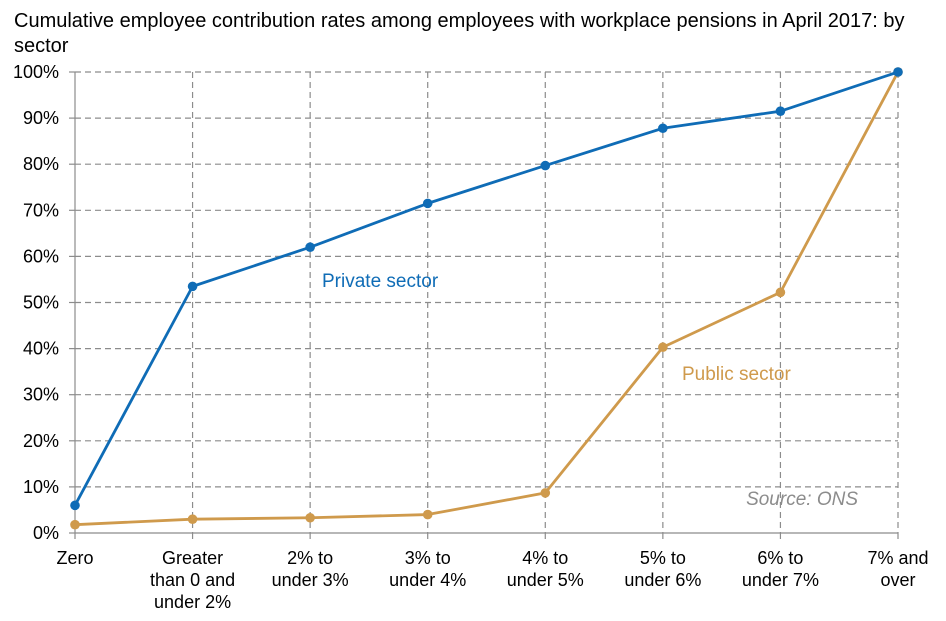 This screenshot has height=621, width=946. Describe the element at coordinates (380, 281) in the screenshot. I see `private-sector-label: Private sector` at that location.